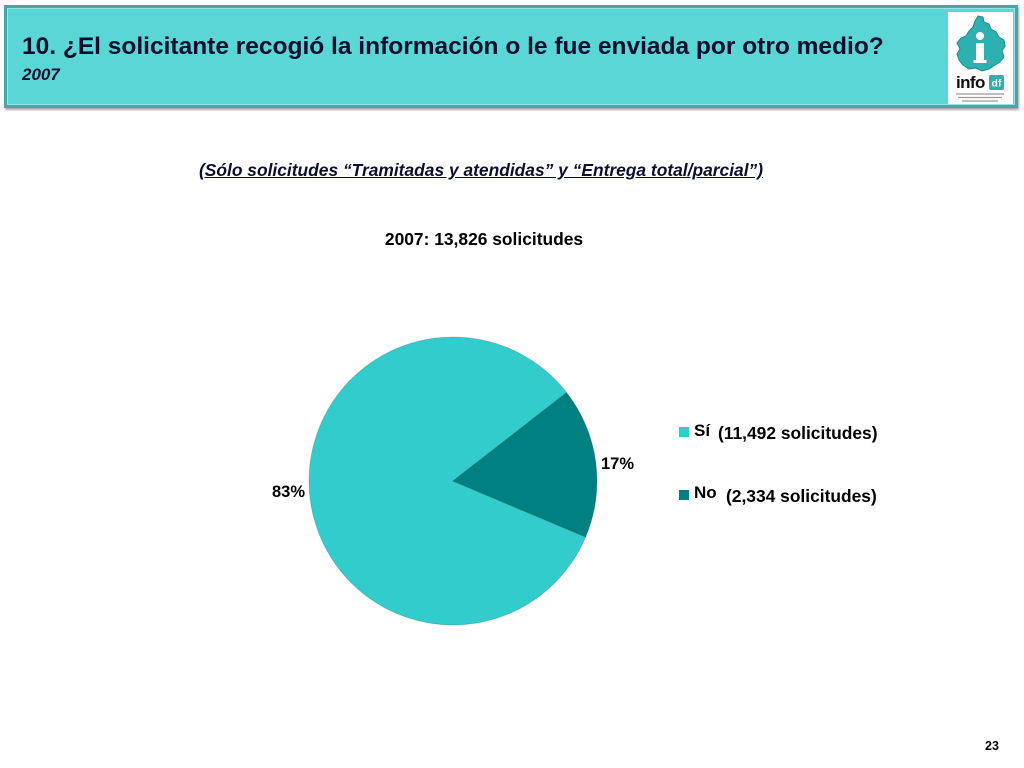  What do you see at coordinates (684, 432) in the screenshot?
I see `legend-marker-si` at bounding box center [684, 432].